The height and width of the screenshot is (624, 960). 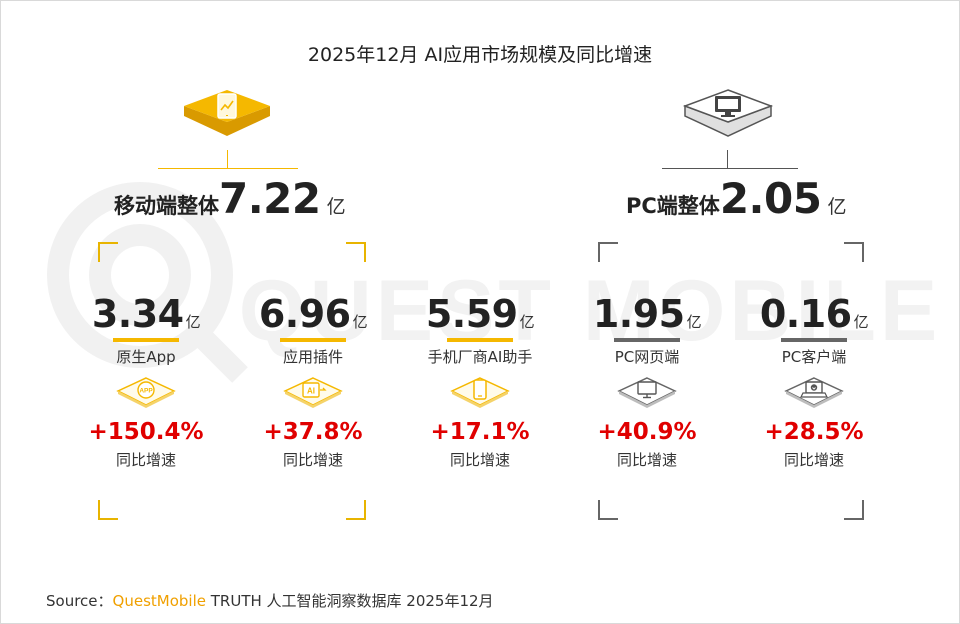 What do you see at coordinates (814, 392) in the screenshot?
I see `laptop-download-icon` at bounding box center [814, 392].